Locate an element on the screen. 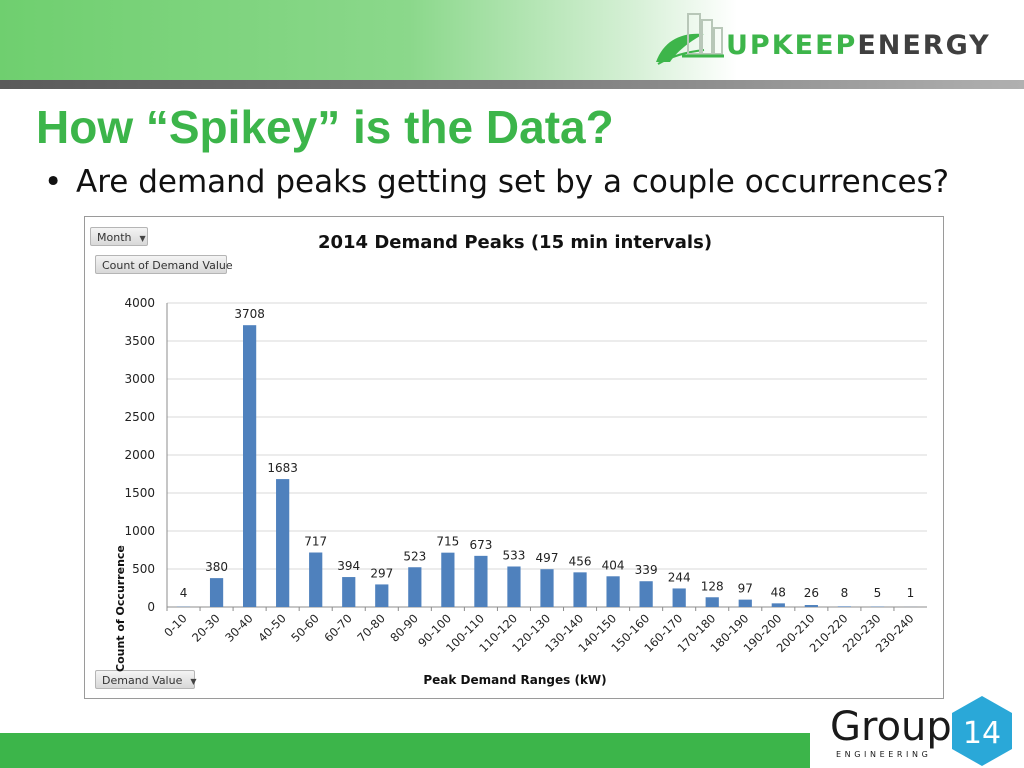 This screenshot has width=1024, height=768. y-tick-label: 500 is located at coordinates (143, 569).